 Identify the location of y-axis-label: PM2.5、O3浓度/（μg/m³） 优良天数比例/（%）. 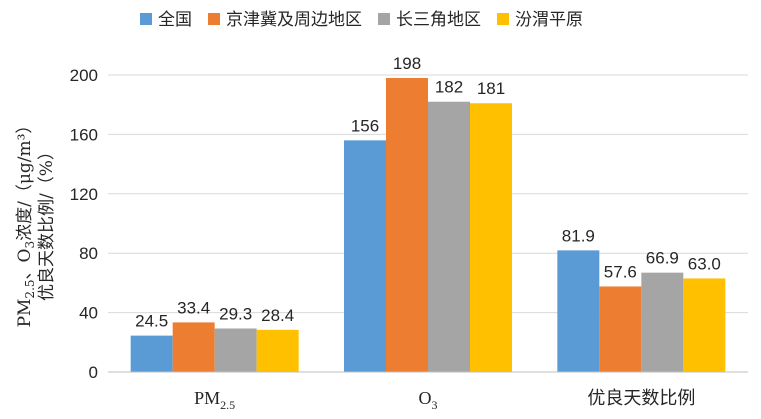
(36, 222).